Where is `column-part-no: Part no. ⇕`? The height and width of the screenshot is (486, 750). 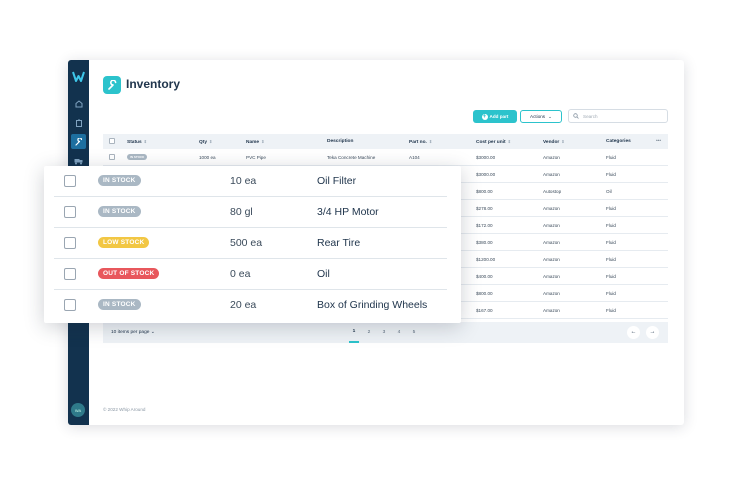 column-part-no: Part no. ⇕ is located at coordinates (421, 142).